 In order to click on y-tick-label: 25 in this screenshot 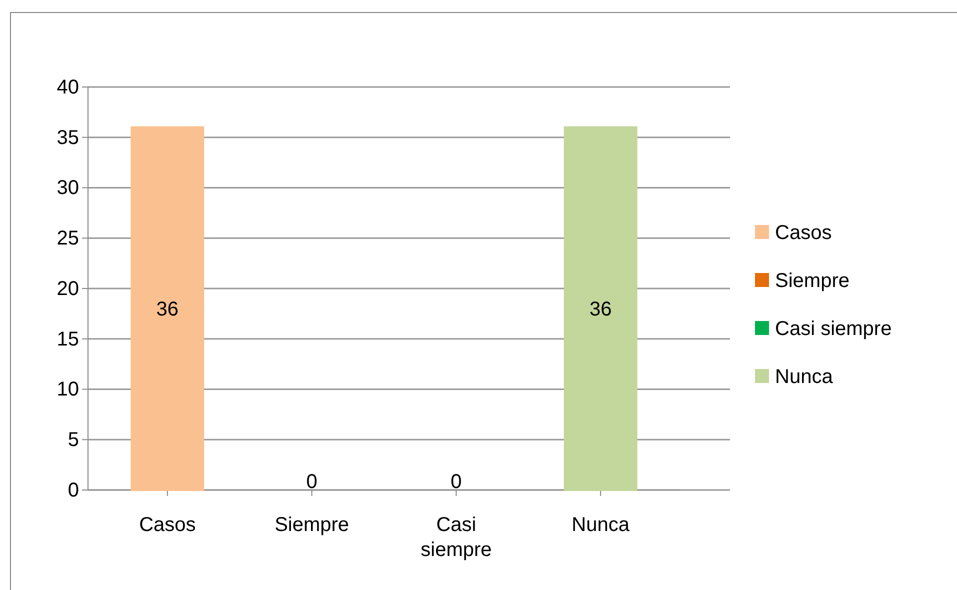, I will do `click(67, 239)`.